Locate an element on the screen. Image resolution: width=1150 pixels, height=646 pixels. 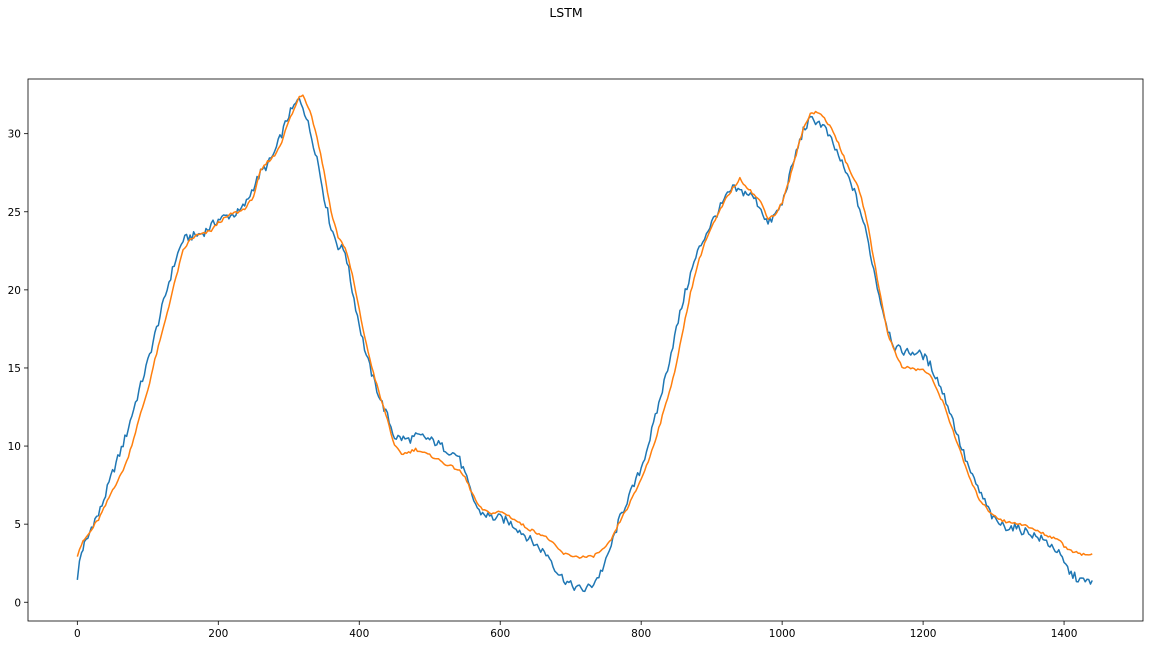
y-tick-label: 0 is located at coordinates (17, 603).